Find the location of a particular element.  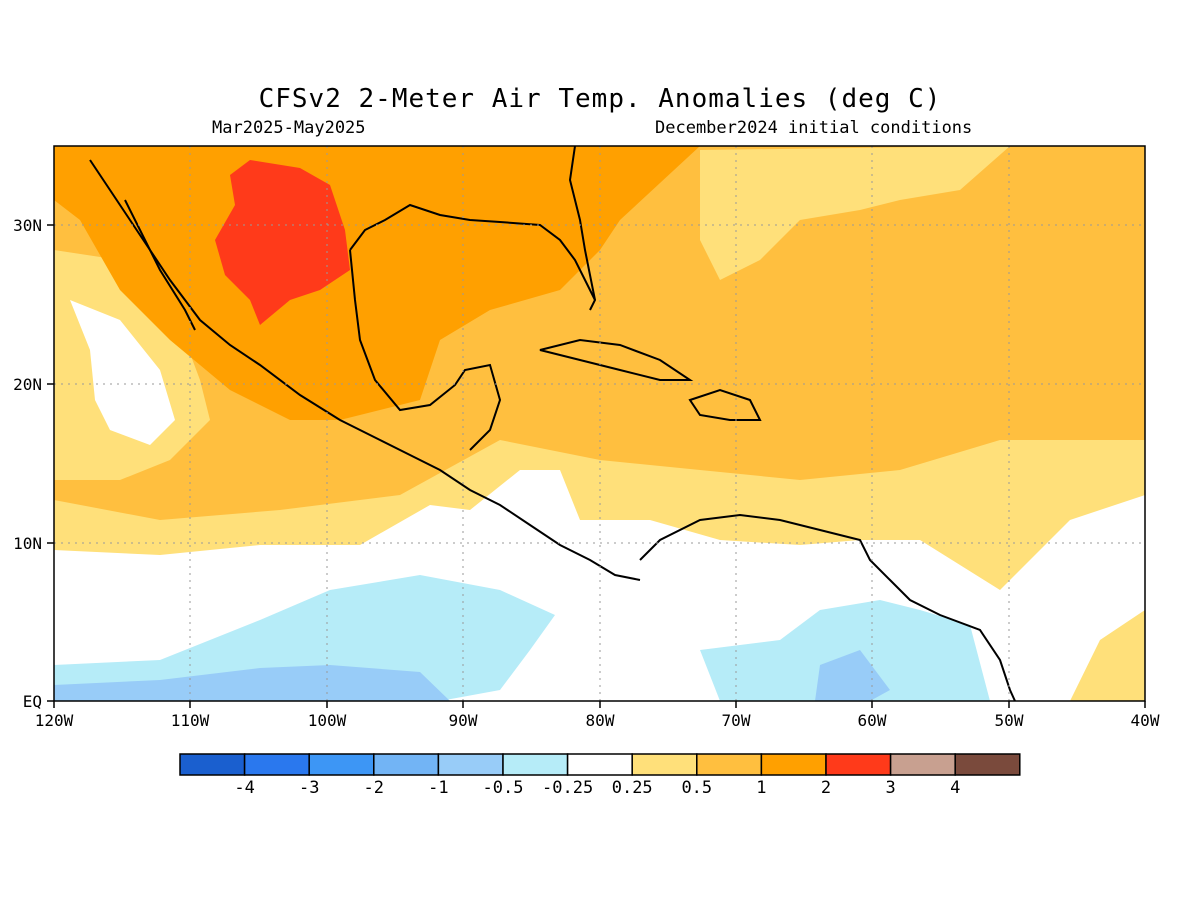

legend-label: 0.25 is located at coordinates (632, 788).